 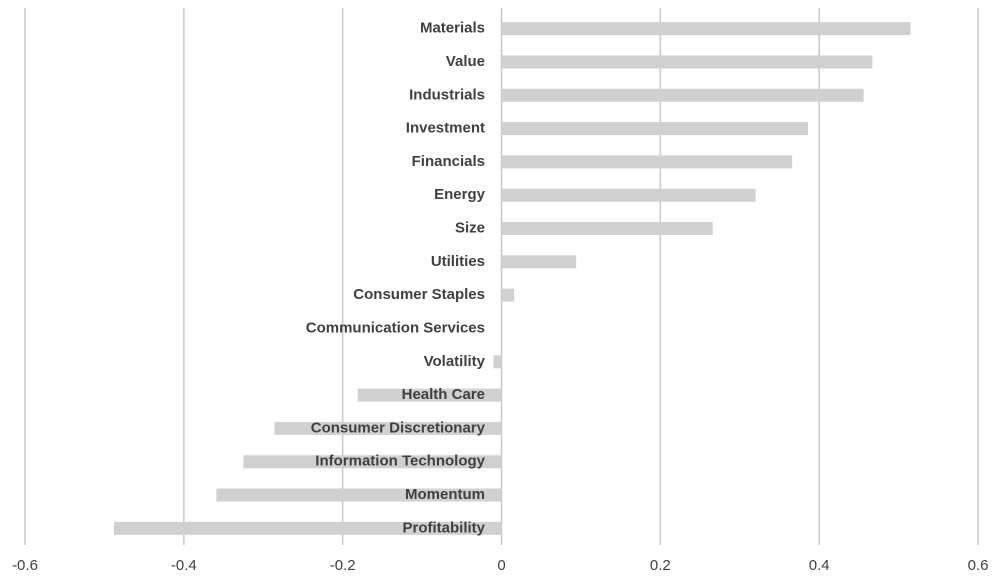 What do you see at coordinates (452, 28) in the screenshot?
I see `category-label: Materials` at bounding box center [452, 28].